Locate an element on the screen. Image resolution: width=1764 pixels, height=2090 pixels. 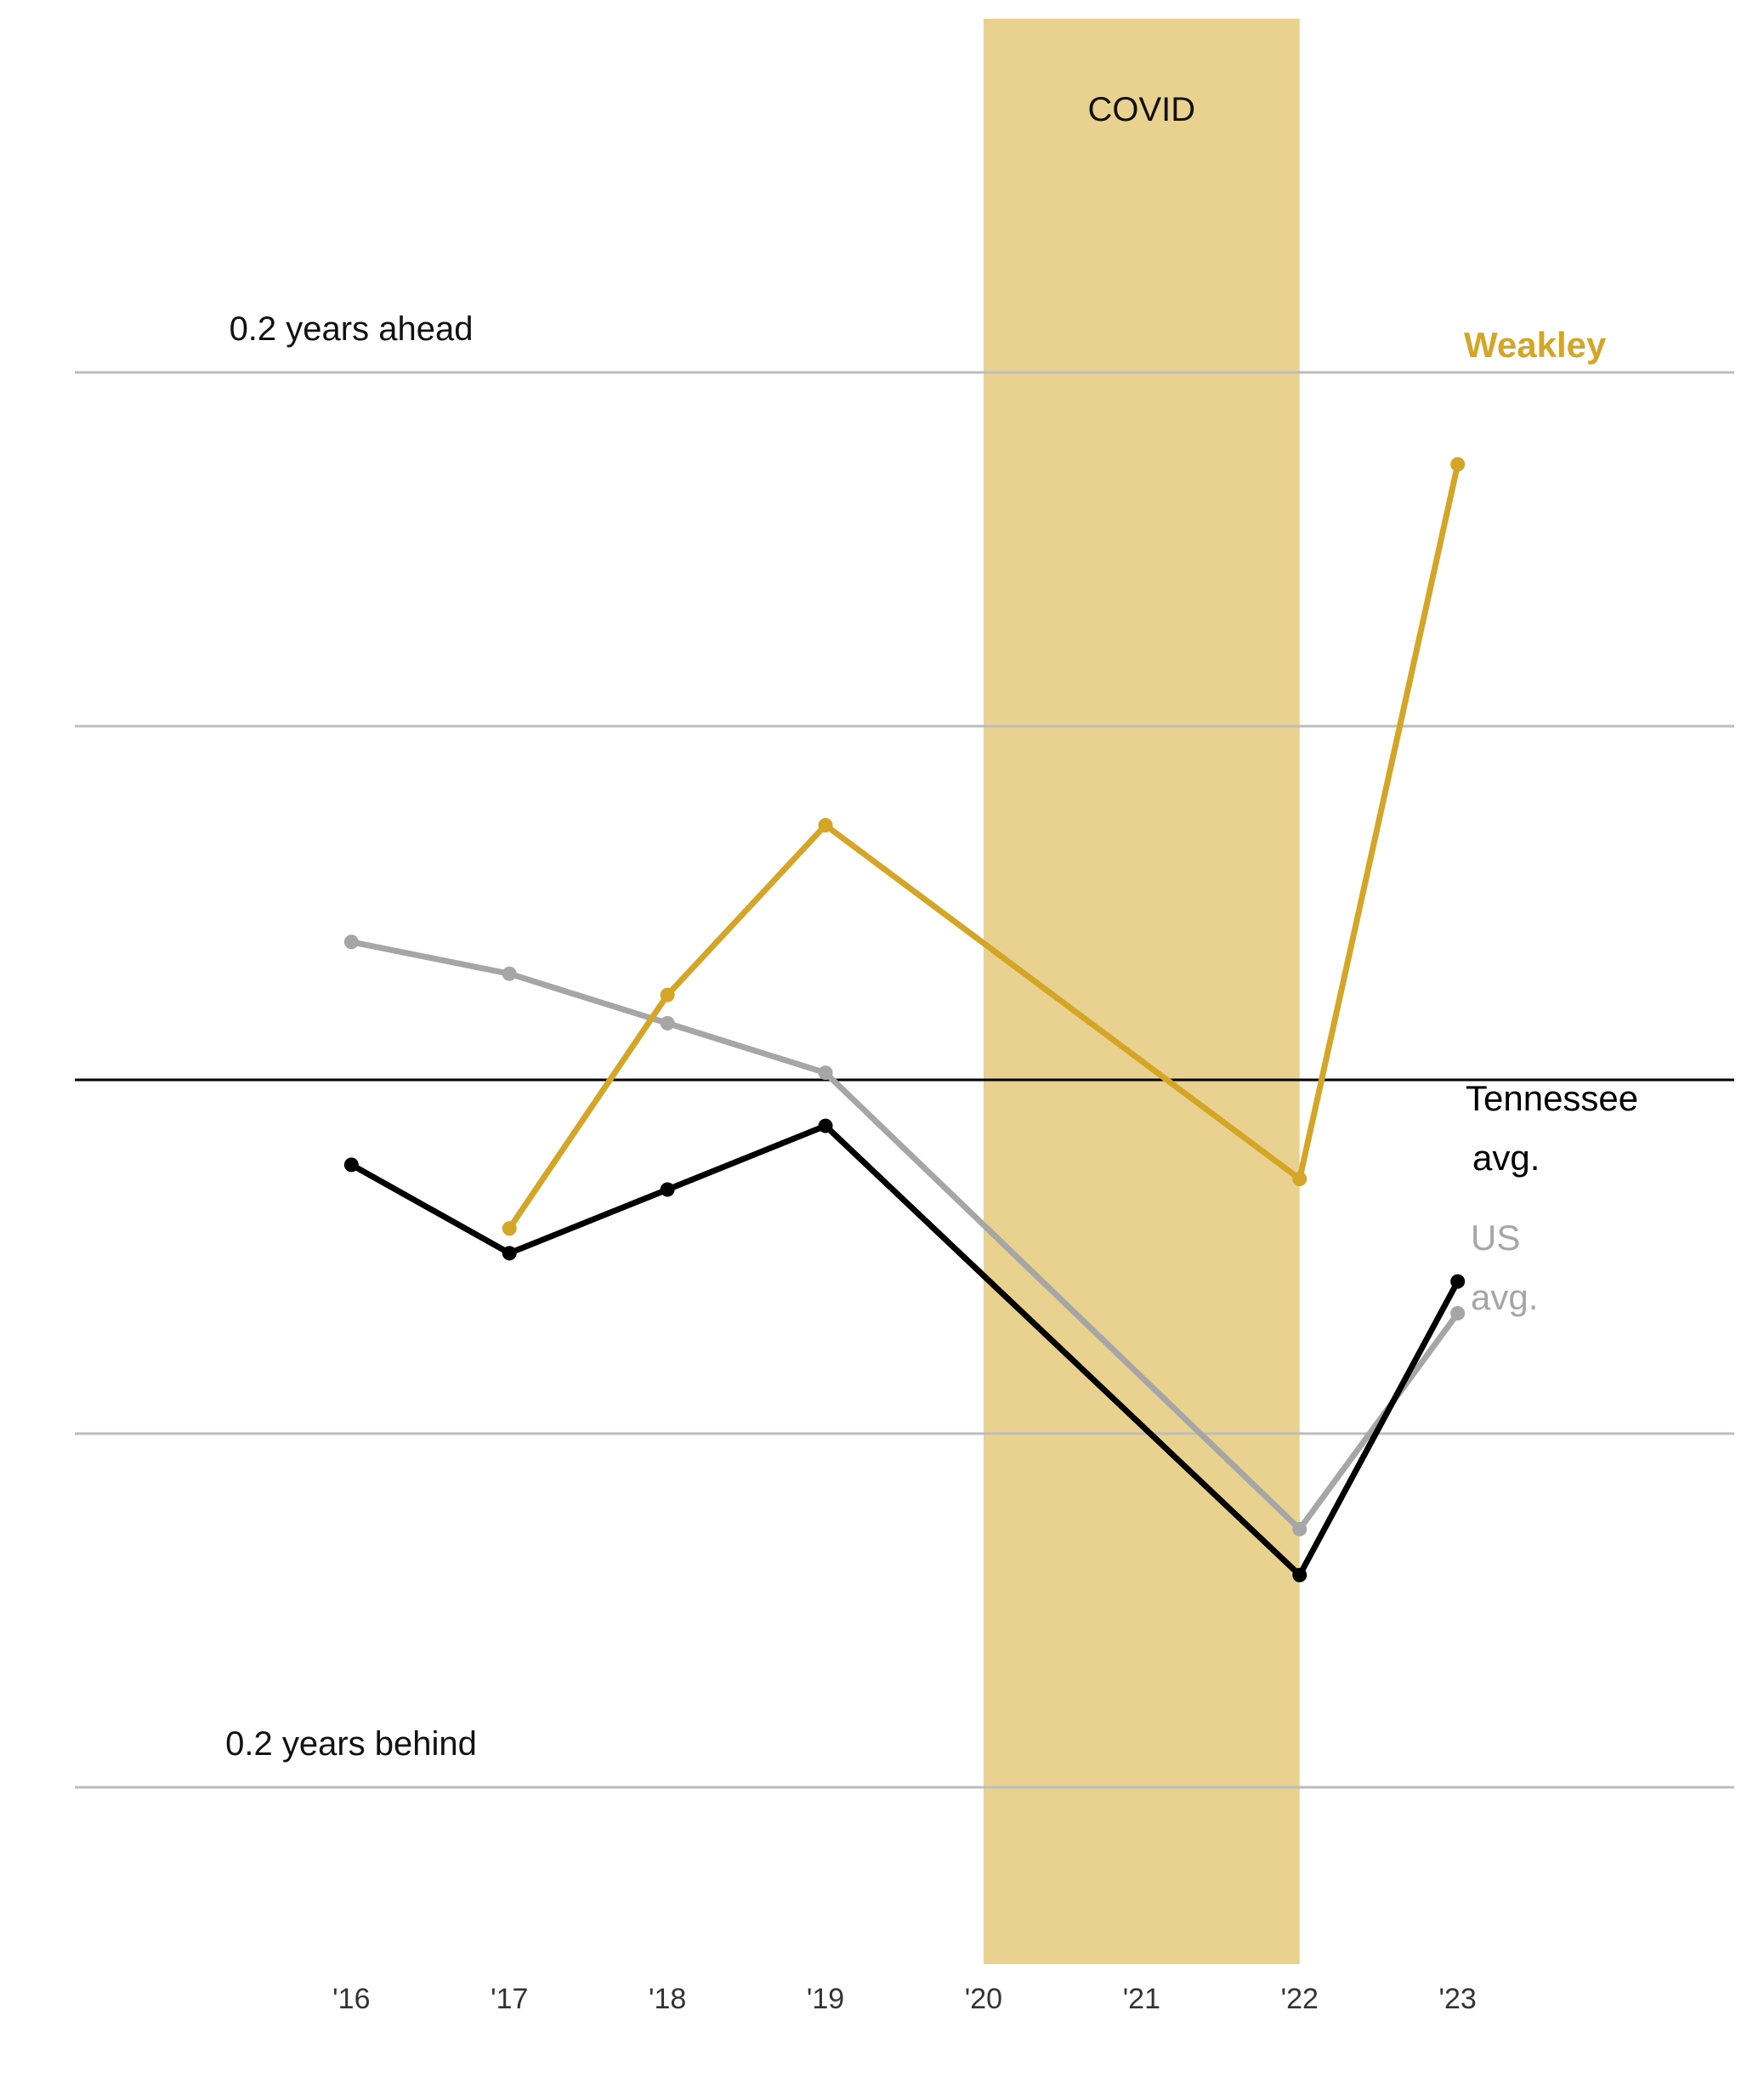
ahead-label: 0.2 years ahead is located at coordinates (352, 329).